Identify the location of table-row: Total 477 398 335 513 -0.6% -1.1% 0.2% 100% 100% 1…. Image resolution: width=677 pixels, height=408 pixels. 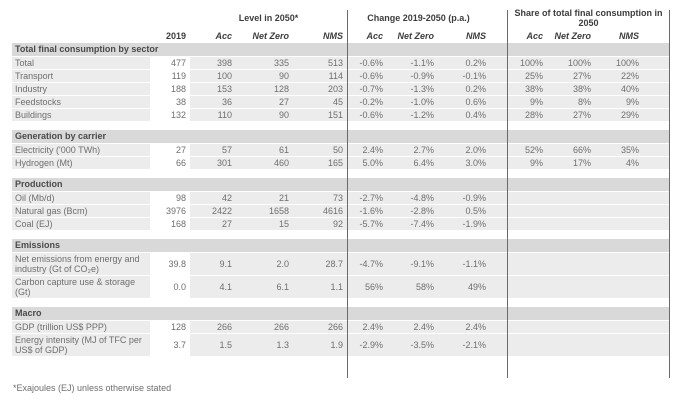
(341, 63).